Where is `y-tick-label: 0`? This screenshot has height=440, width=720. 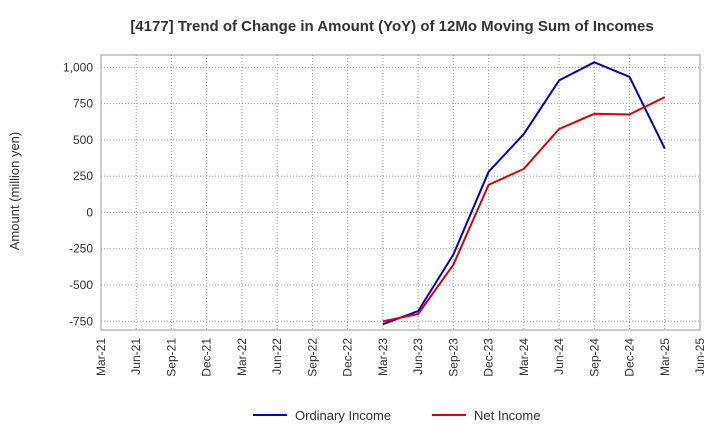 y-tick-label: 0 is located at coordinates (89, 212).